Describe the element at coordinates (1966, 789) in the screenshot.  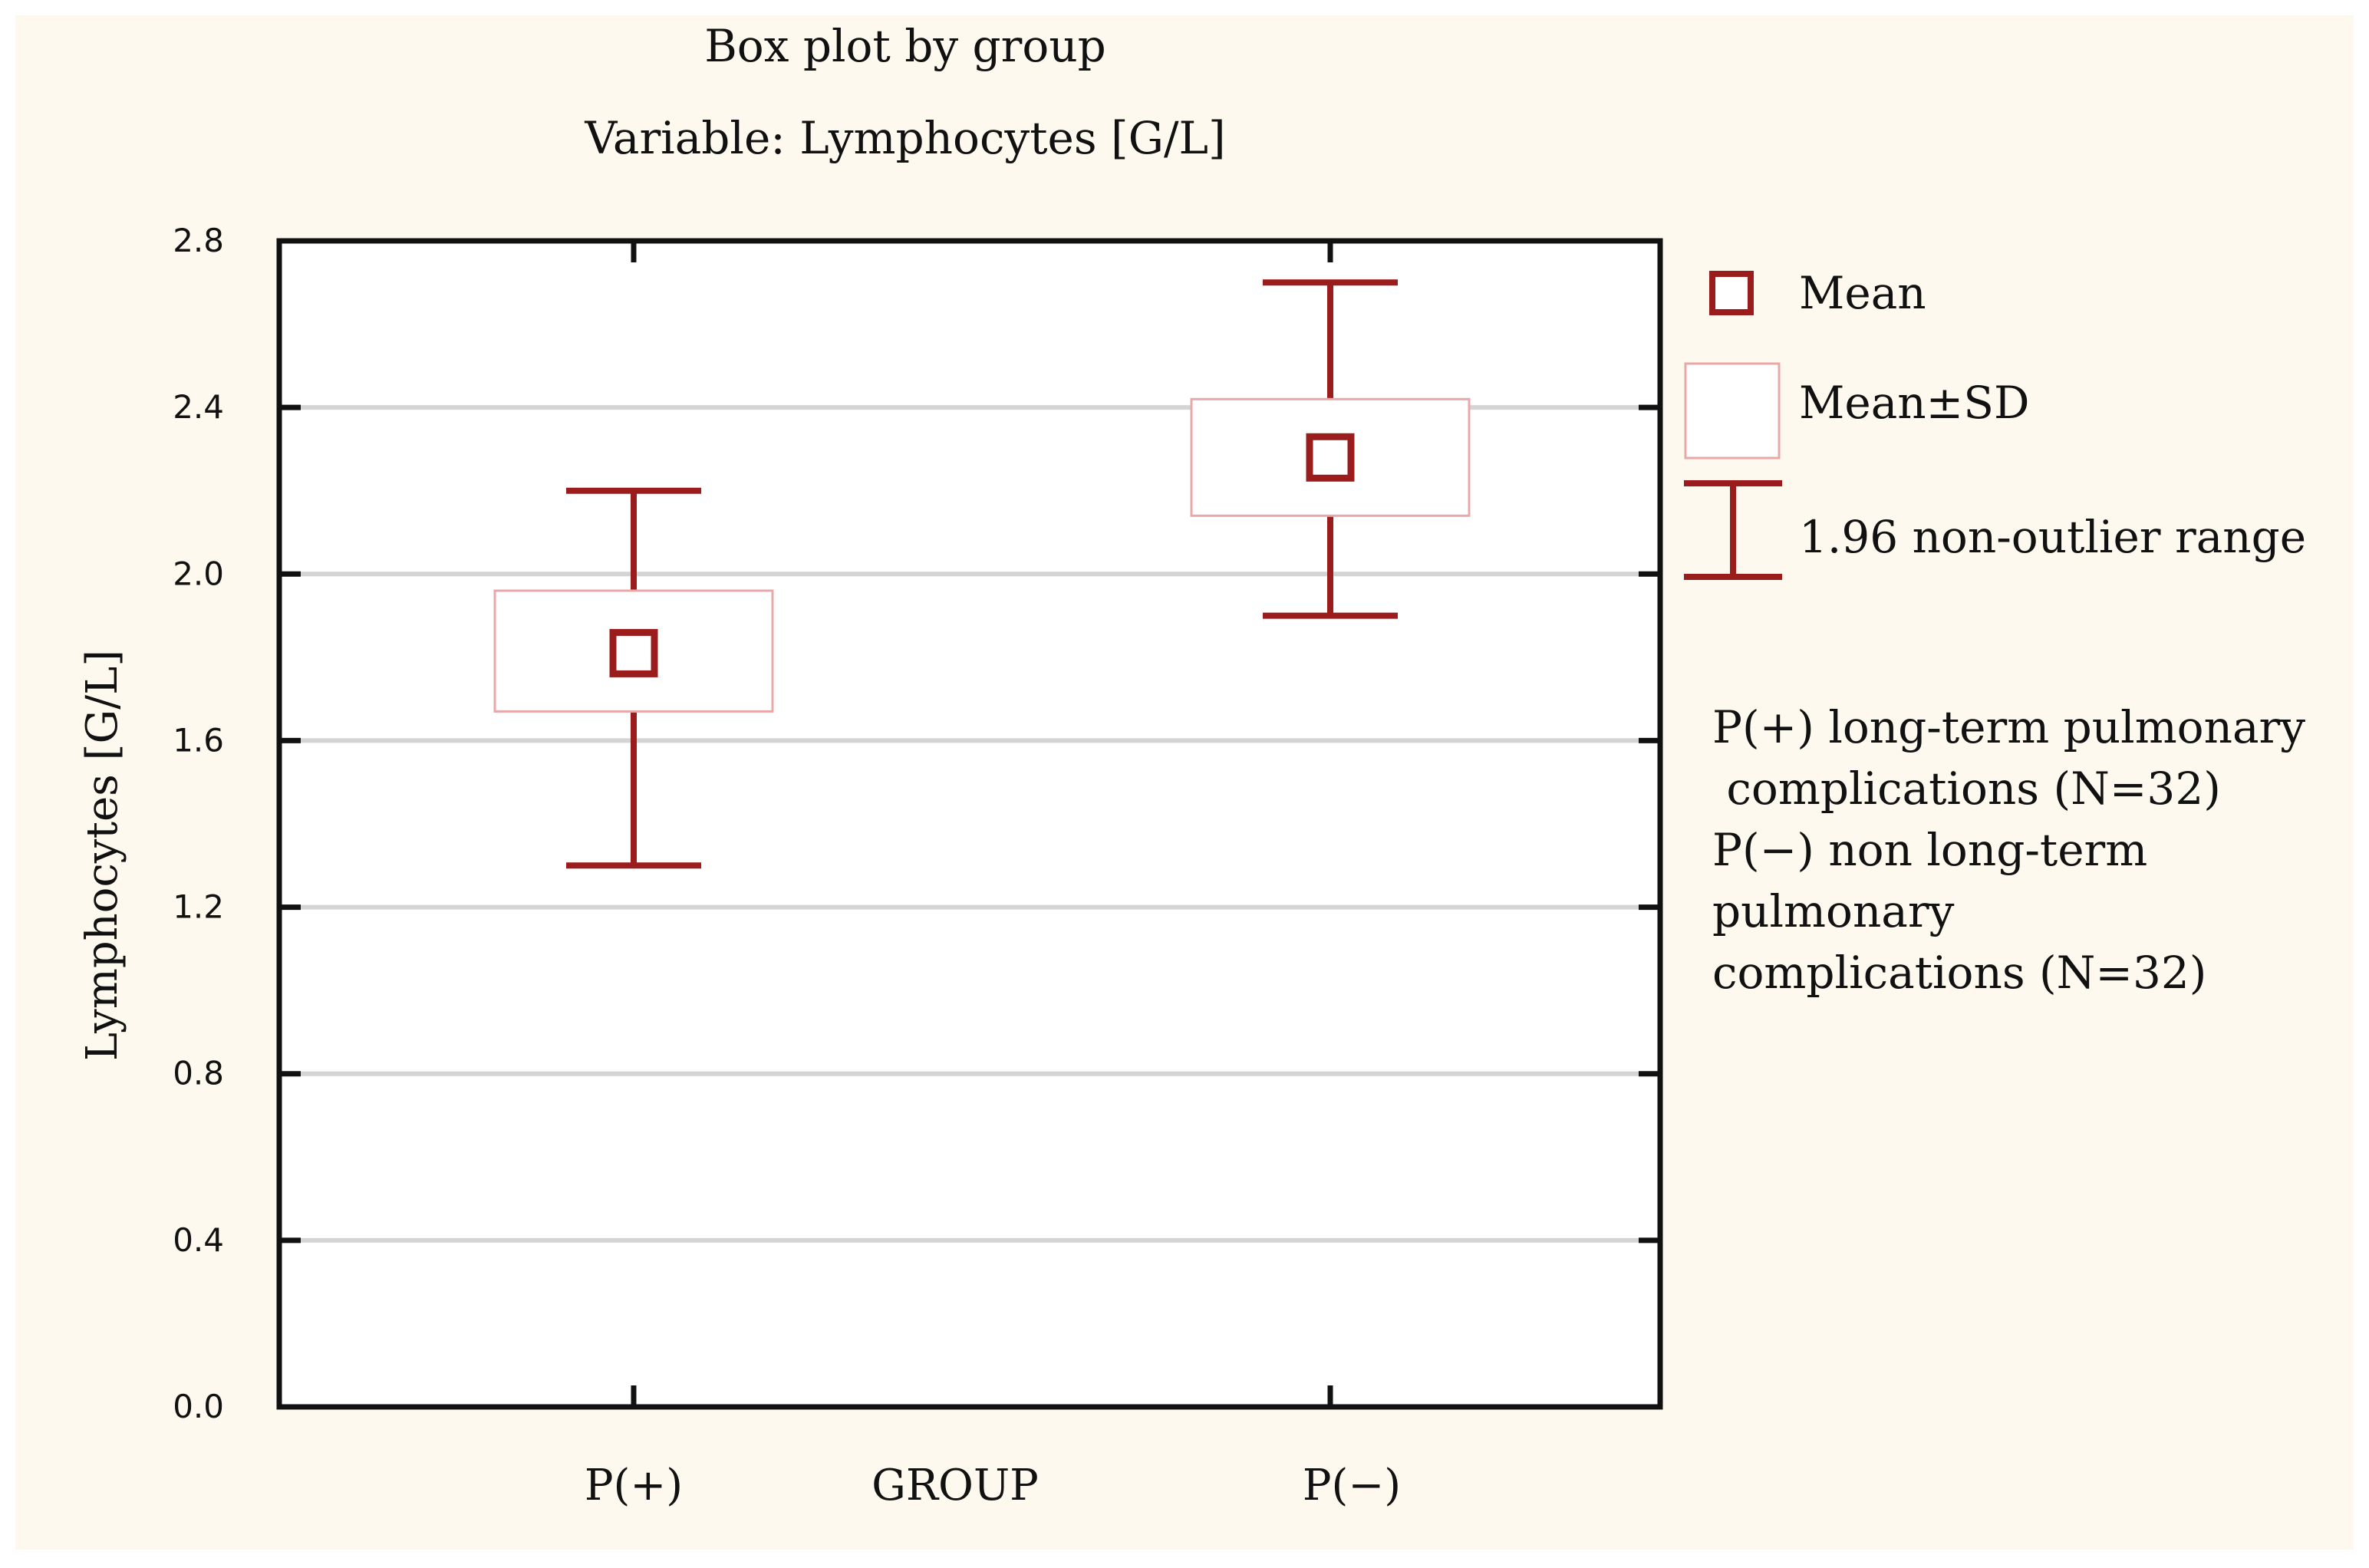
I see `note-line-2: complications (N=32)` at that location.